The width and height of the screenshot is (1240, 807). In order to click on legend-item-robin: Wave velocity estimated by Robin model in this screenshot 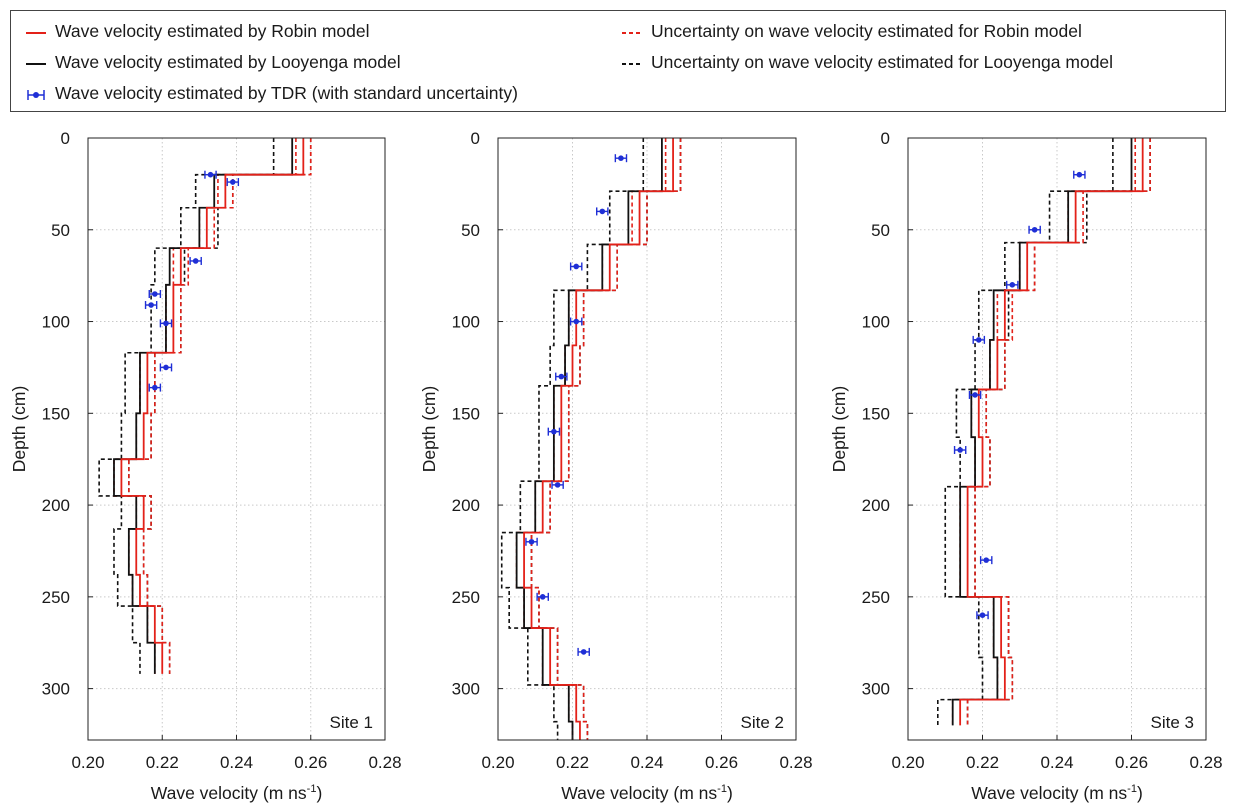, I will do `click(197, 31)`.